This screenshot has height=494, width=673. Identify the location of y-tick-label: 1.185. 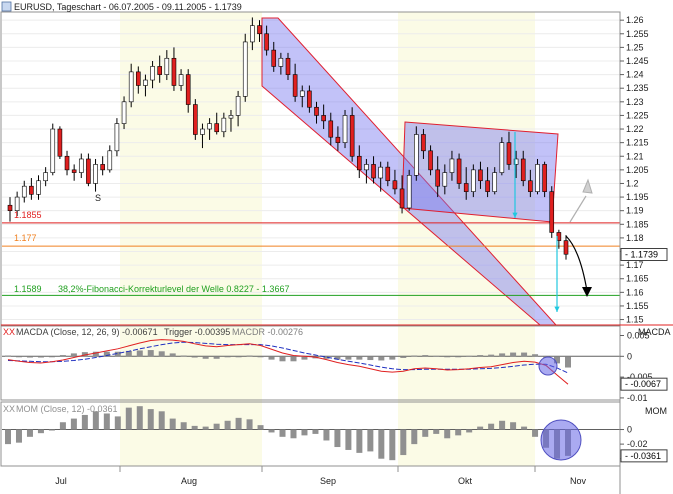
(637, 224).